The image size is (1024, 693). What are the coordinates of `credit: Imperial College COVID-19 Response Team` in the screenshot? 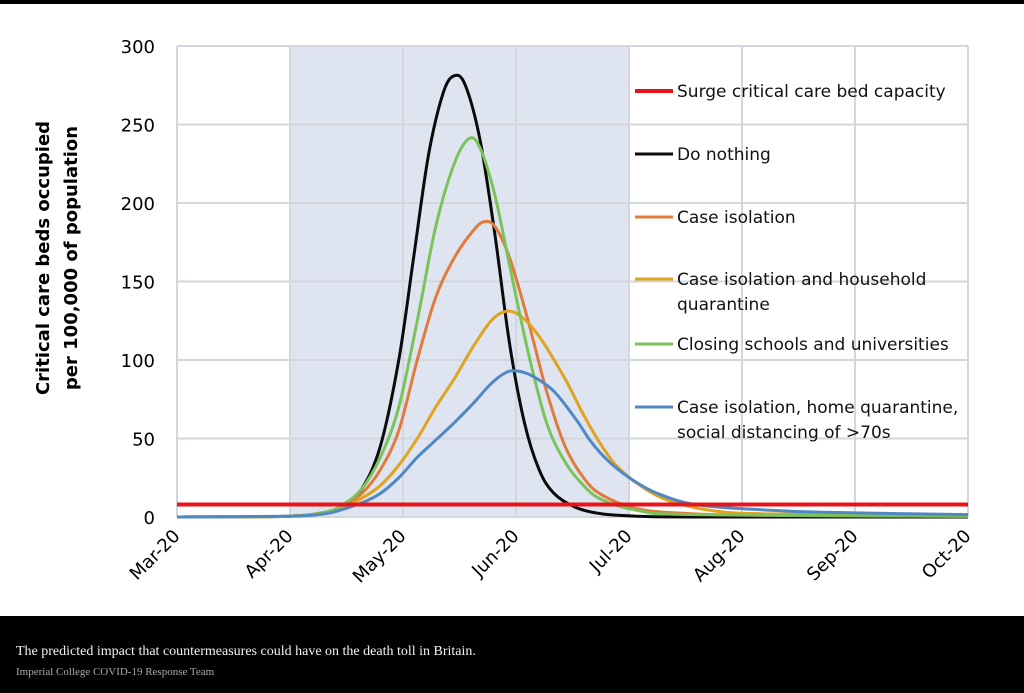 It's located at (115, 672).